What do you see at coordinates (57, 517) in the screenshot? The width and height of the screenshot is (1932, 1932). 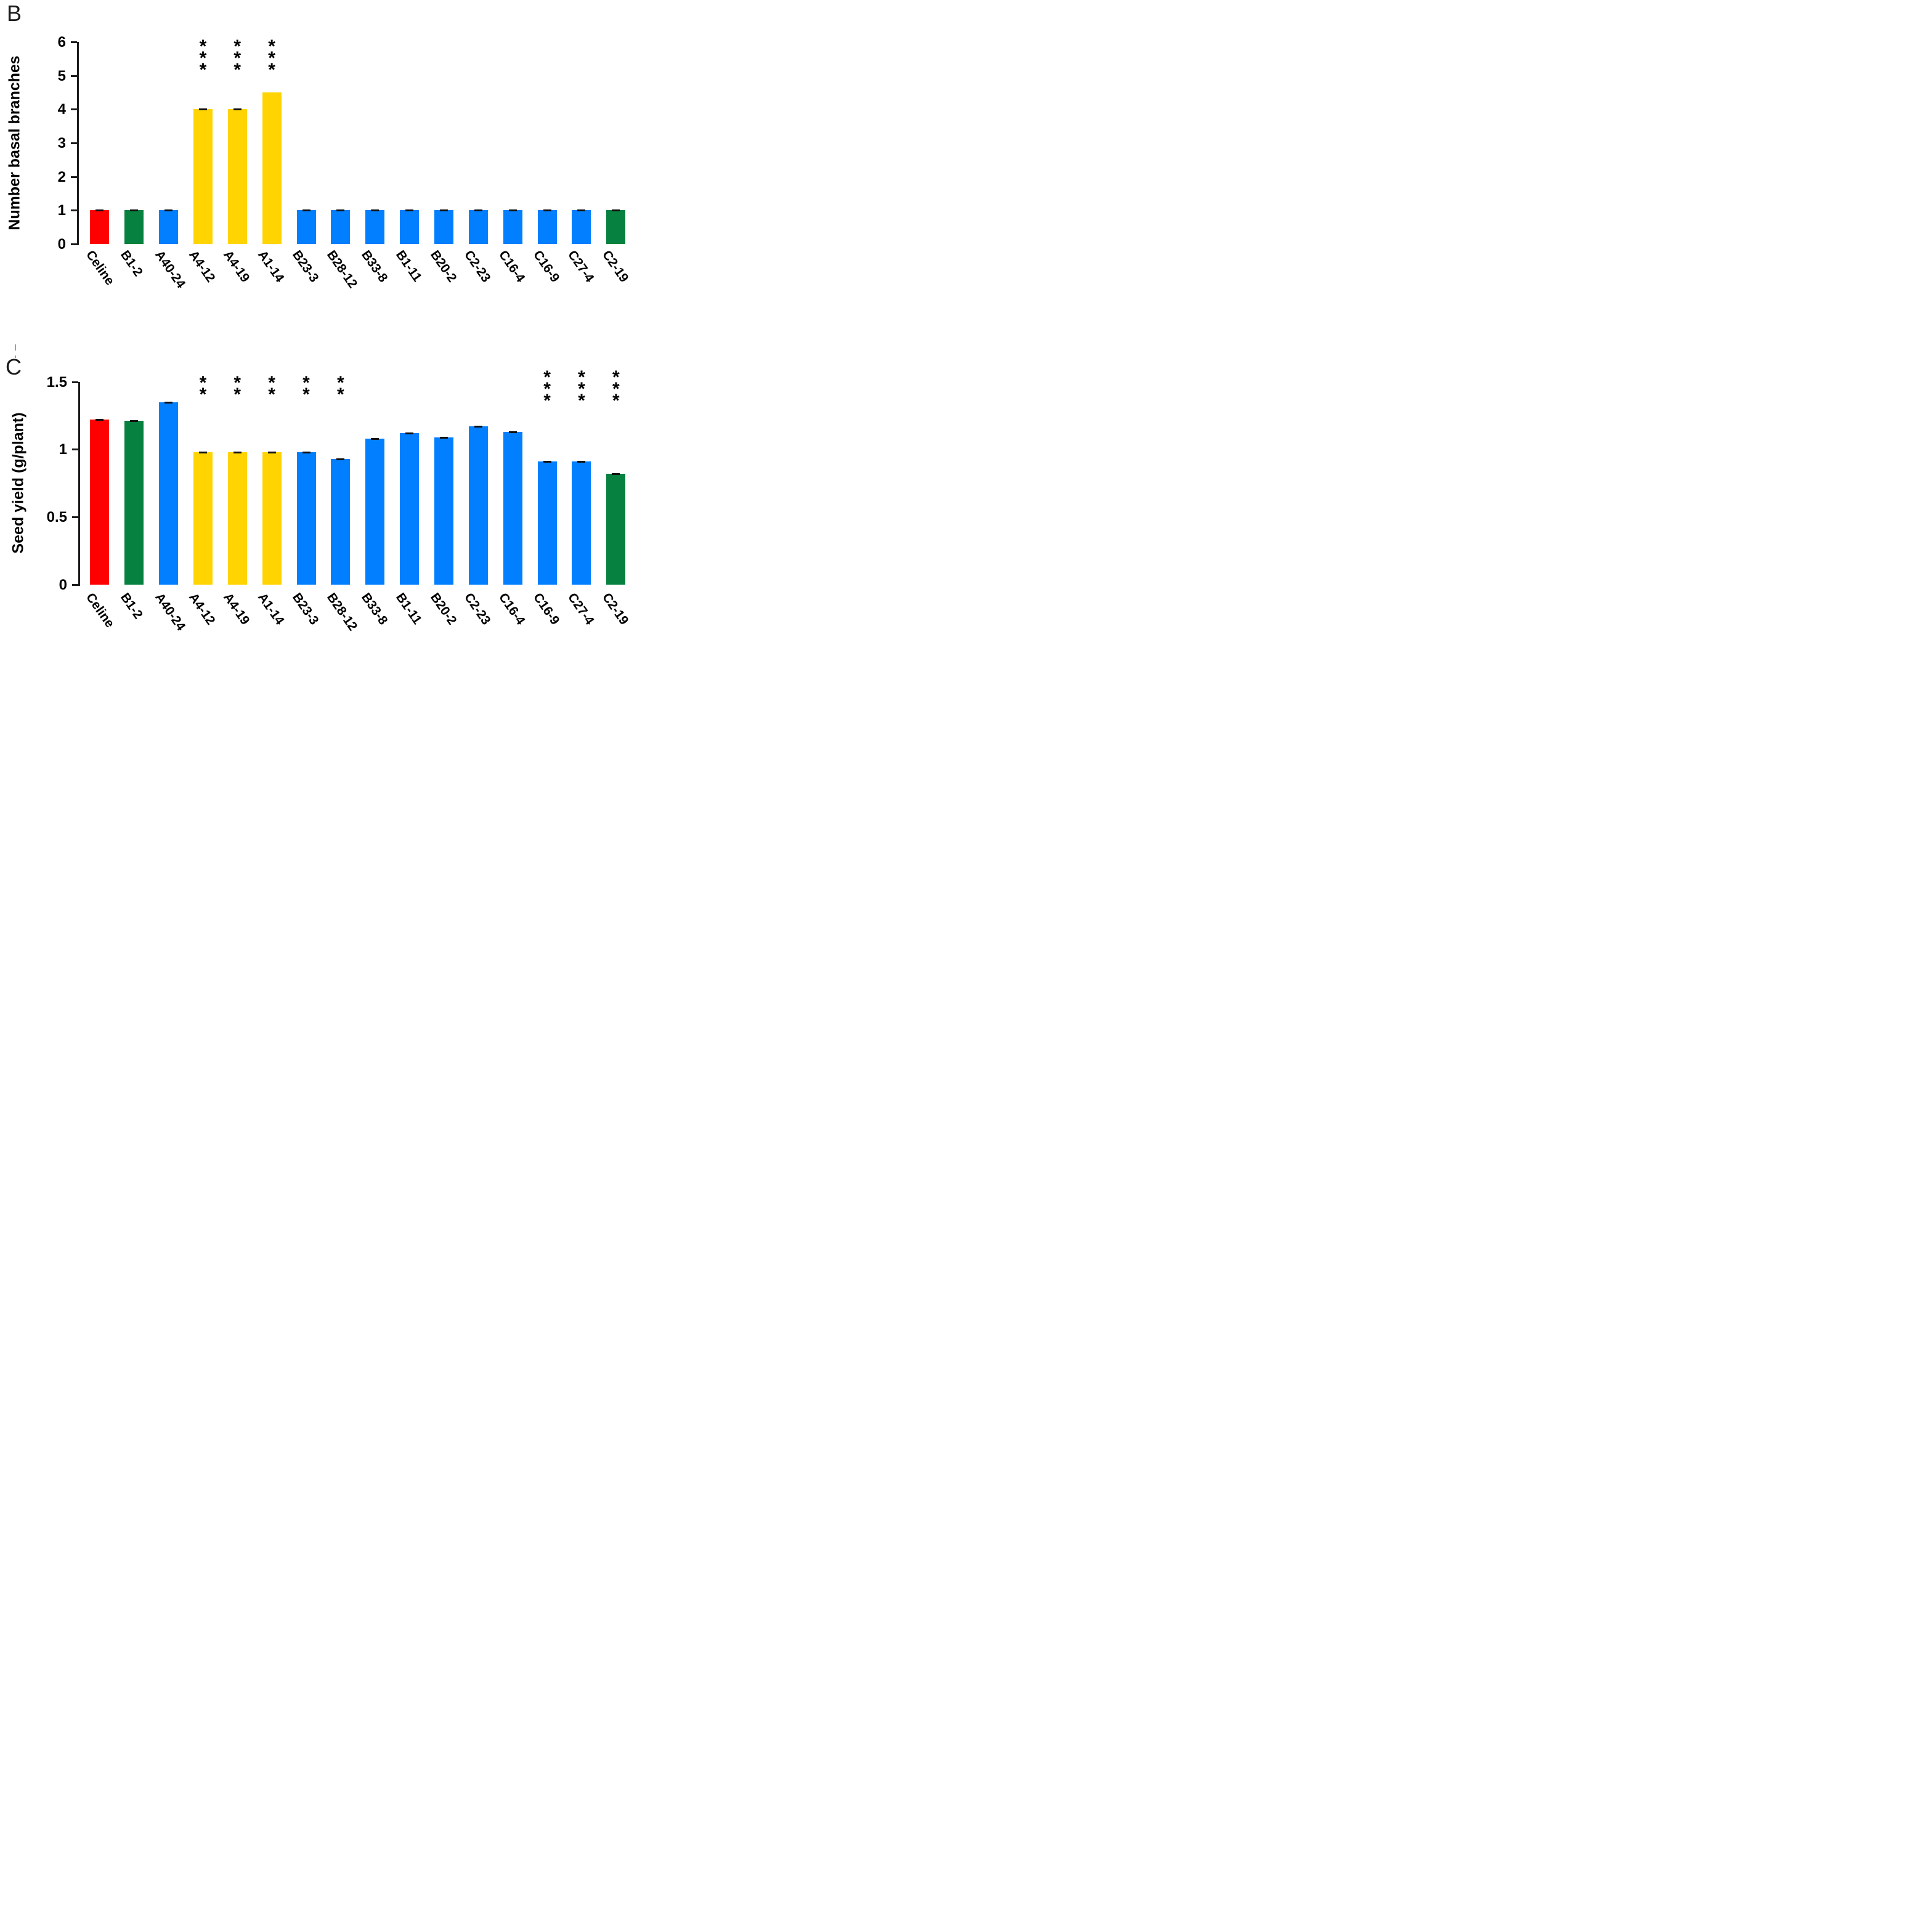 I see `y-tick-label: 0.5` at bounding box center [57, 517].